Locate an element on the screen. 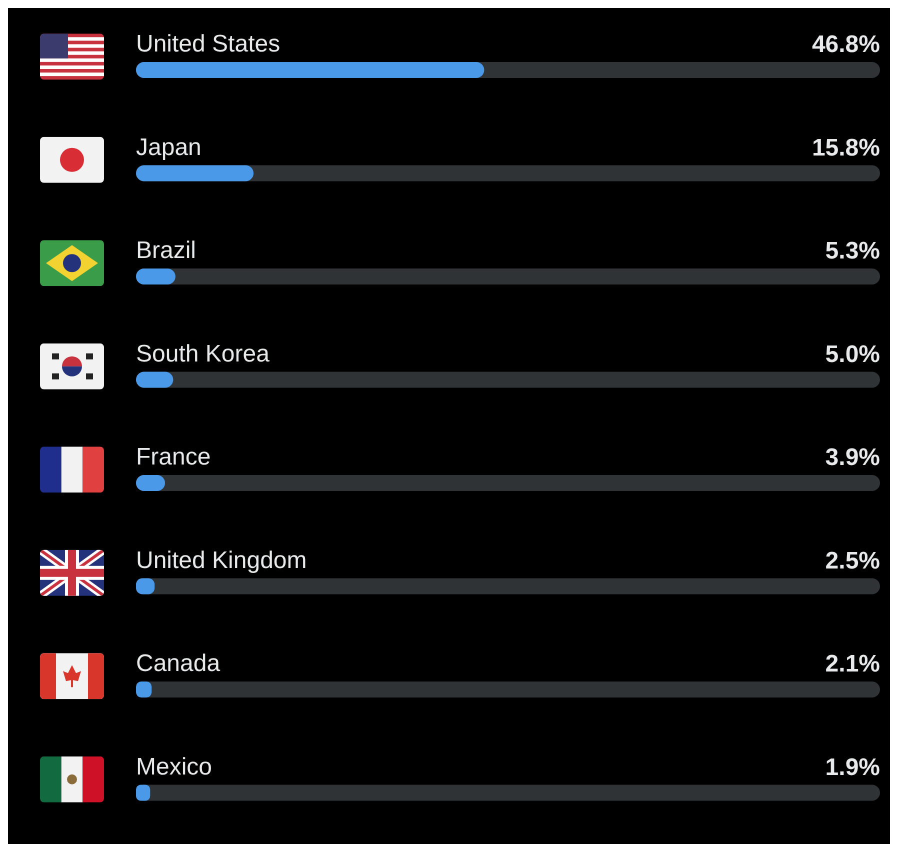 Image resolution: width=898 pixels, height=854 pixels. y-tick-label: United Kingdom is located at coordinates (221, 560).